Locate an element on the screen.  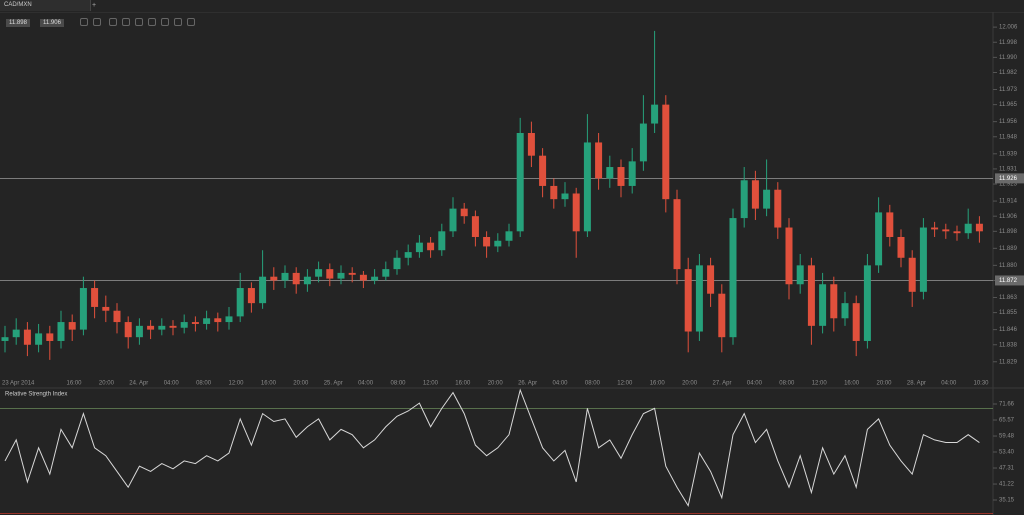
zoom-in is located at coordinates (84, 22).